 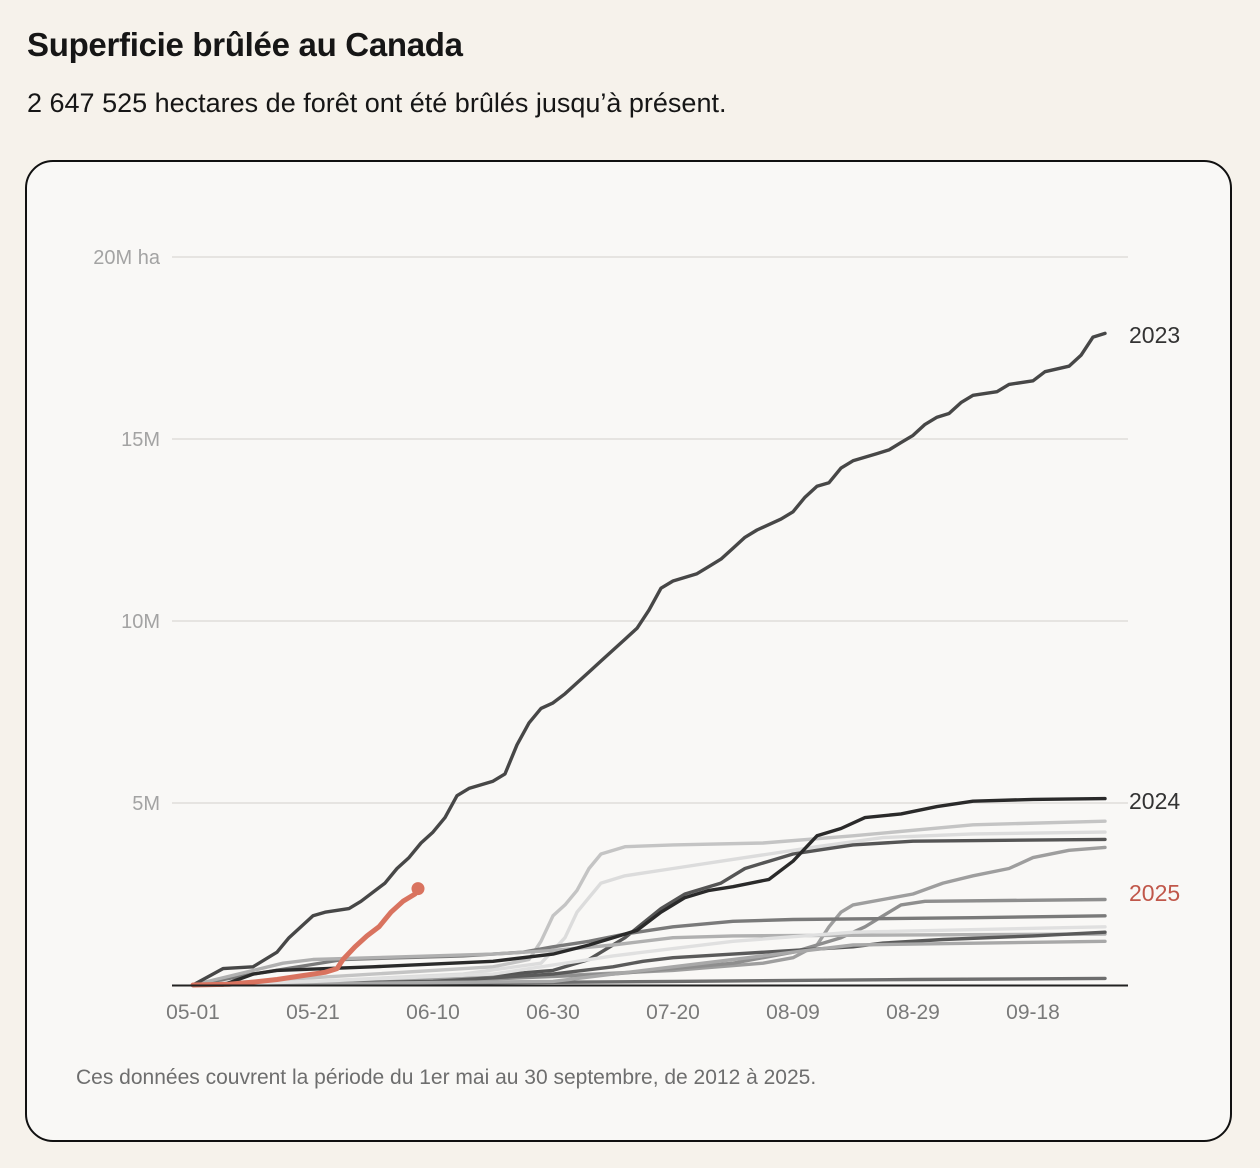 I want to click on series-label-2024: 2024, so click(x=1154, y=801).